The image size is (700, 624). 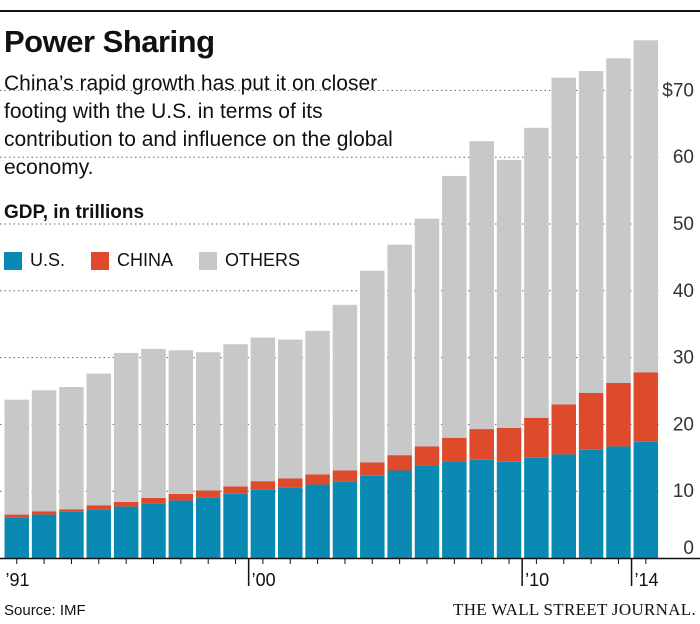 What do you see at coordinates (235, 490) in the screenshot?
I see `bar-china-1999` at bounding box center [235, 490].